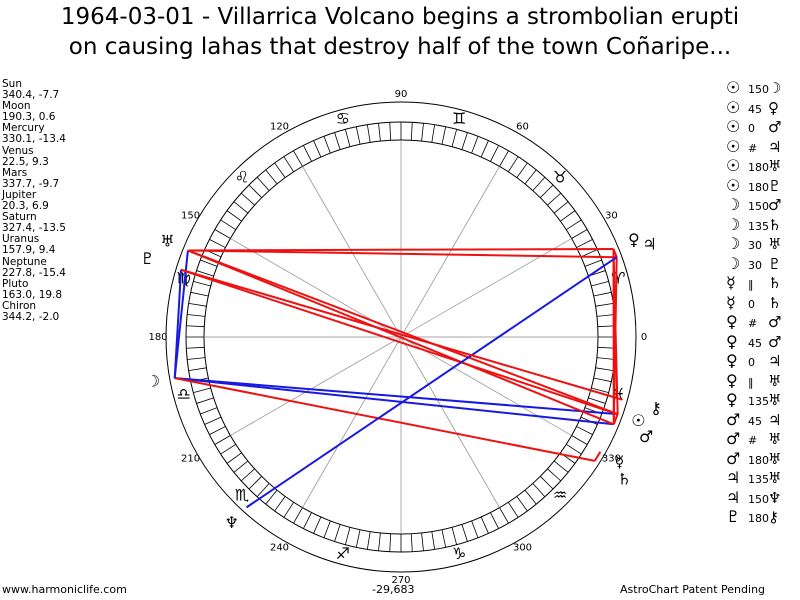 This screenshot has height=600, width=800. Describe the element at coordinates (693, 589) in the screenshot. I see `footer-note: AstroChart Patent Pending` at that location.